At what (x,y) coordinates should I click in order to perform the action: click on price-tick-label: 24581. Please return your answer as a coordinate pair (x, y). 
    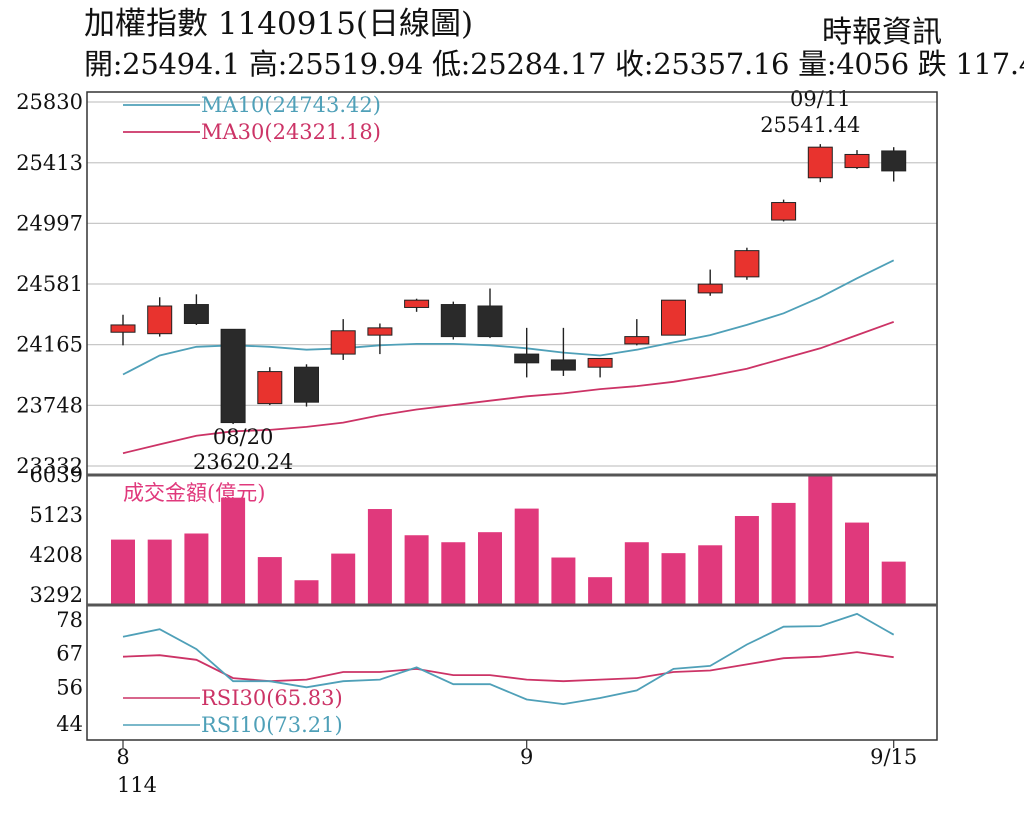
    Looking at the image, I should click on (49, 284).